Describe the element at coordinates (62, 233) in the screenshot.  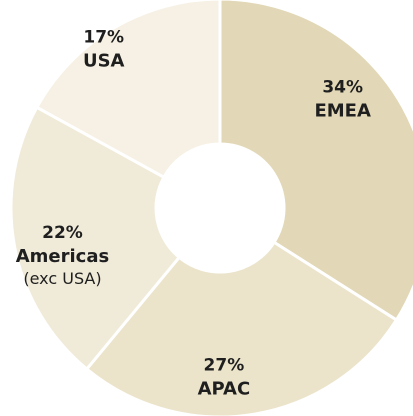
I see `label-americas-pct: 22%` at that location.